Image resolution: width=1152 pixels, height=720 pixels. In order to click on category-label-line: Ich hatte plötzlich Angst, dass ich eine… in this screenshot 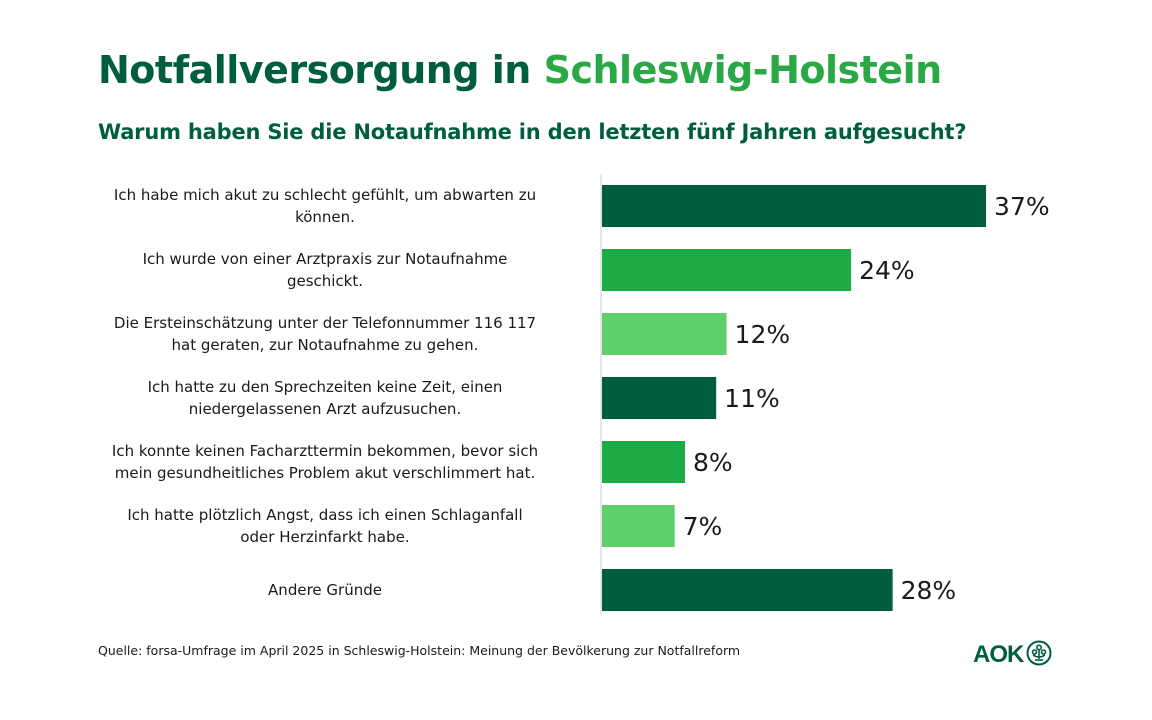, I will do `click(325, 515)`.